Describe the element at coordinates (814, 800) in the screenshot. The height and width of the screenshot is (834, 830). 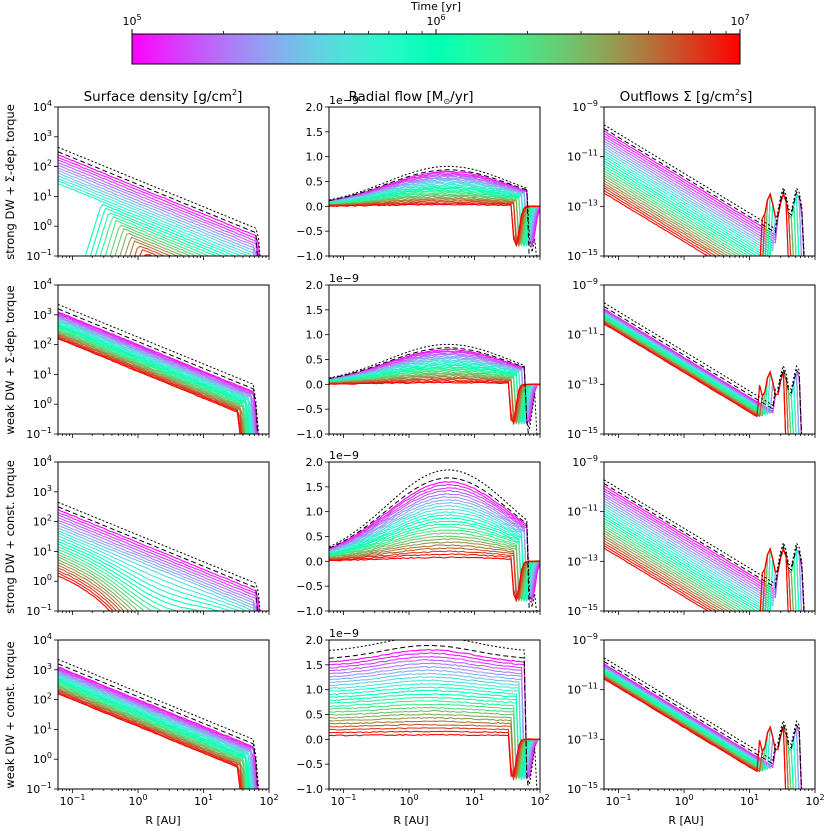
I see `x-tick-label: 10²` at that location.